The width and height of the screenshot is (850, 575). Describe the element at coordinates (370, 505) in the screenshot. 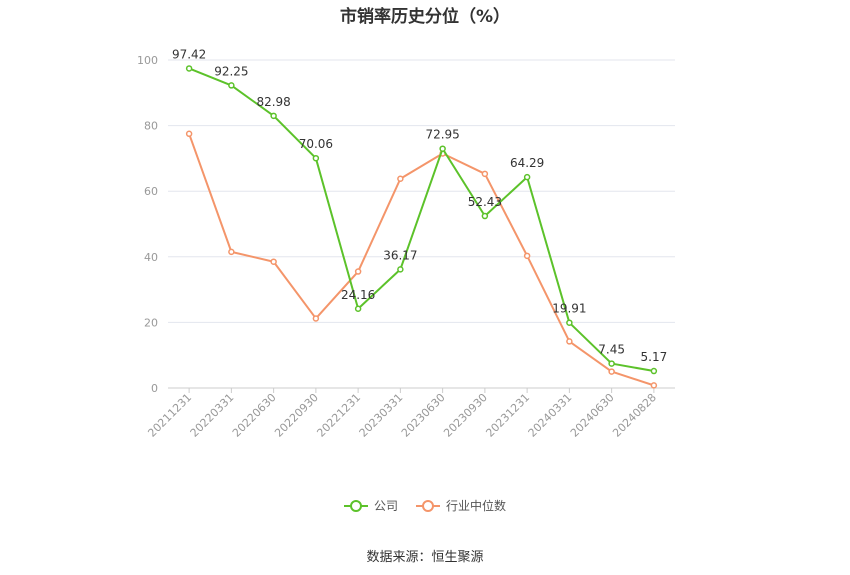

I see `legend-item-company: 公司` at that location.